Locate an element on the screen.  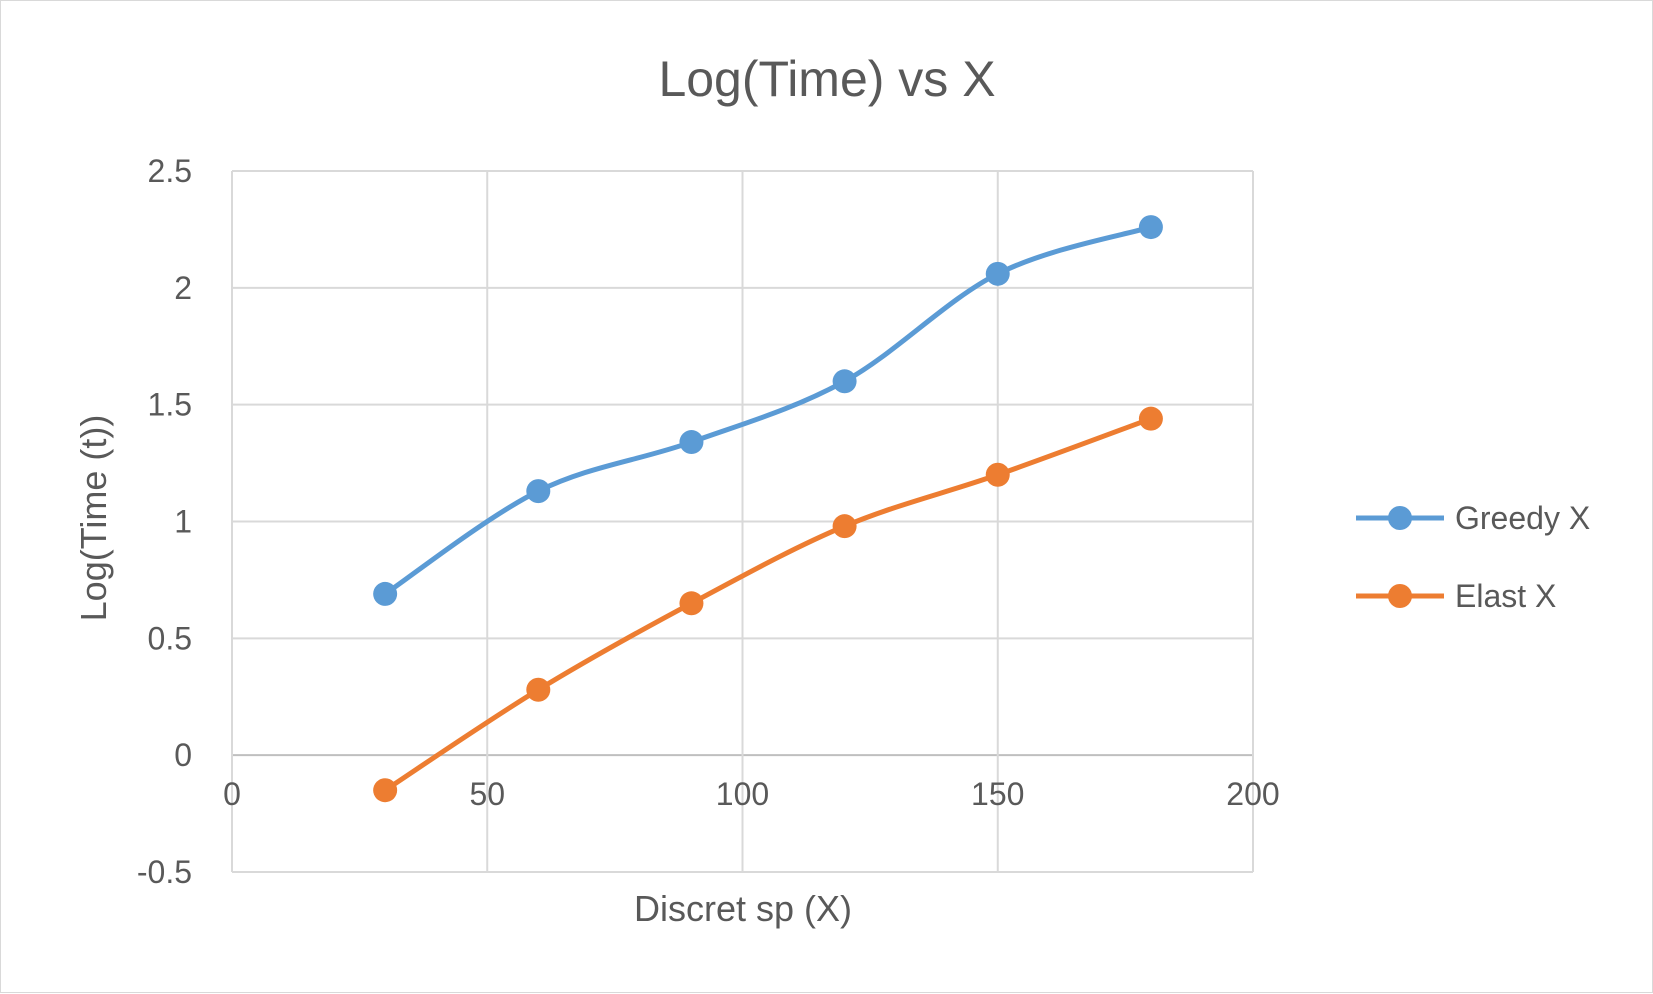
x-tick-label: 0 is located at coordinates (232, 794).